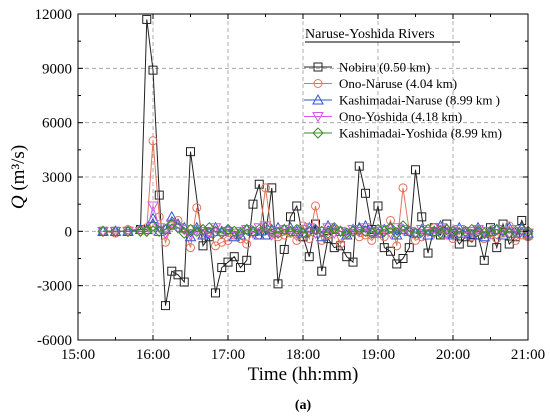 This screenshot has height=418, width=550. What do you see at coordinates (153, 355) in the screenshot?
I see `x-tick-label: 16:00` at bounding box center [153, 355].